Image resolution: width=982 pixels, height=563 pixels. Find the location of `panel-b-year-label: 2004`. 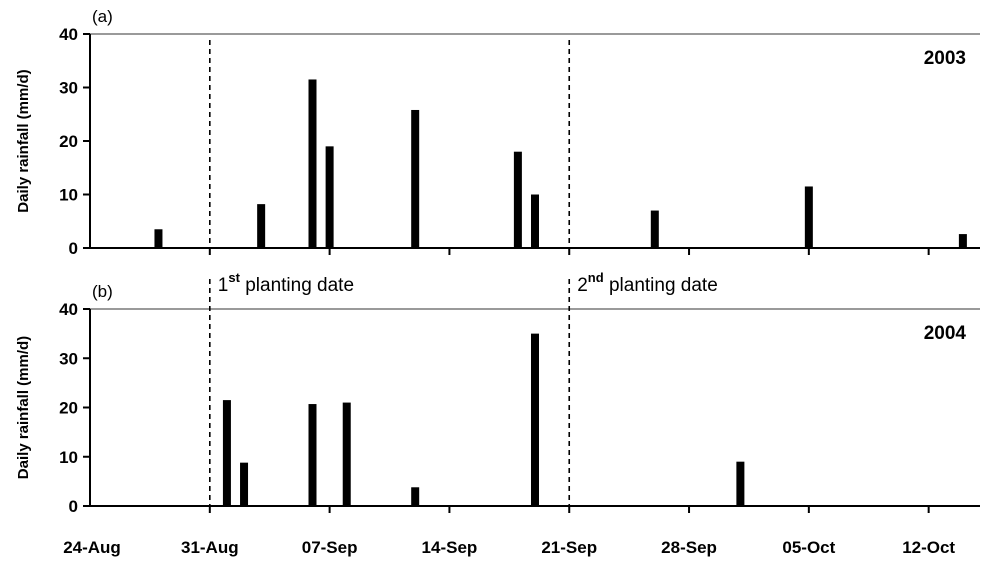

panel-b-year-label: 2004 is located at coordinates (945, 333).